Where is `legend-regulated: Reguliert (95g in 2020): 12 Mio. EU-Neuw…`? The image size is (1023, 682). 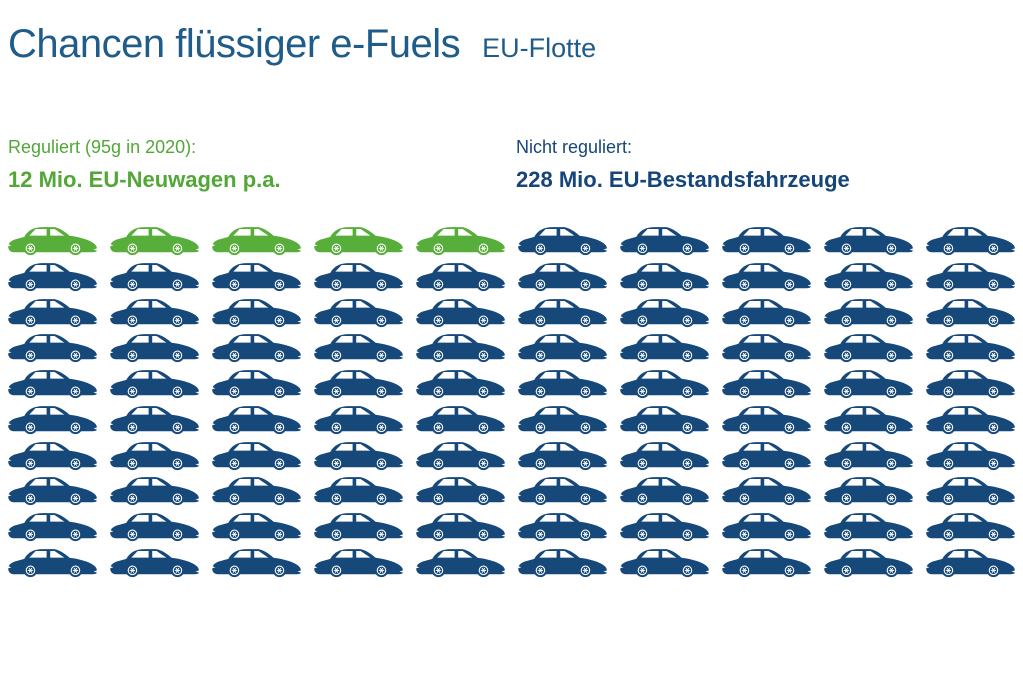
legend-regulated: Reguliert (95g in 2020): 12 Mio. EU-Neuw… is located at coordinates (144, 165).